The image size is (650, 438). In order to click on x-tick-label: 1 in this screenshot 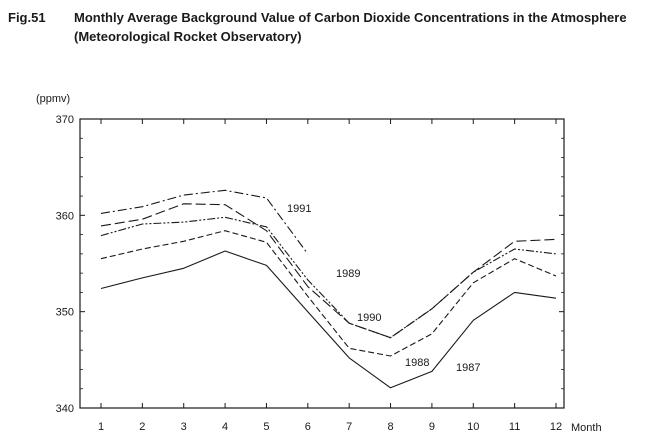, I will do `click(101, 427)`.